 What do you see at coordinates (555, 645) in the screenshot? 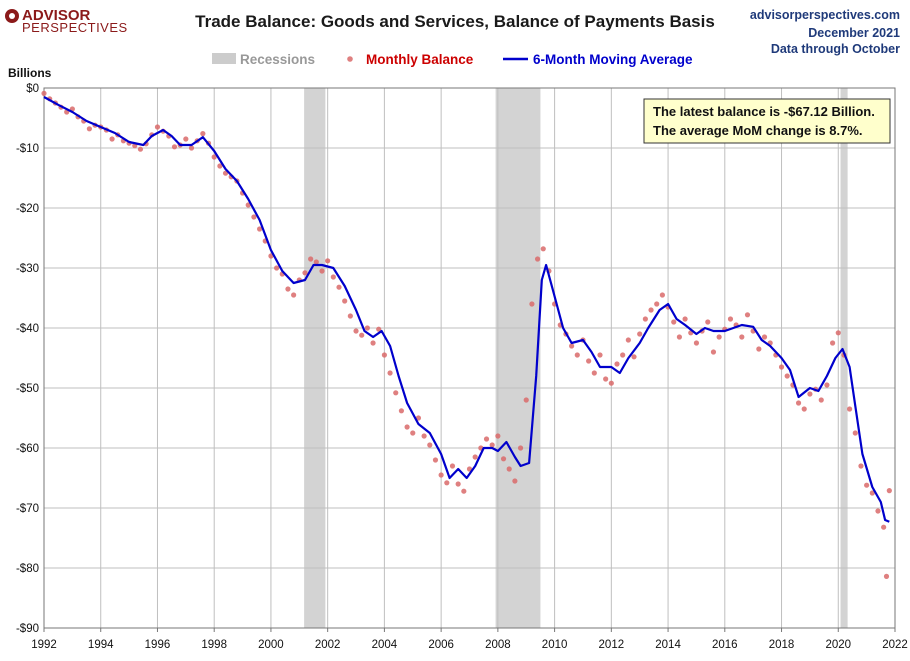
I see `x-tick-label: 2010` at bounding box center [555, 645].